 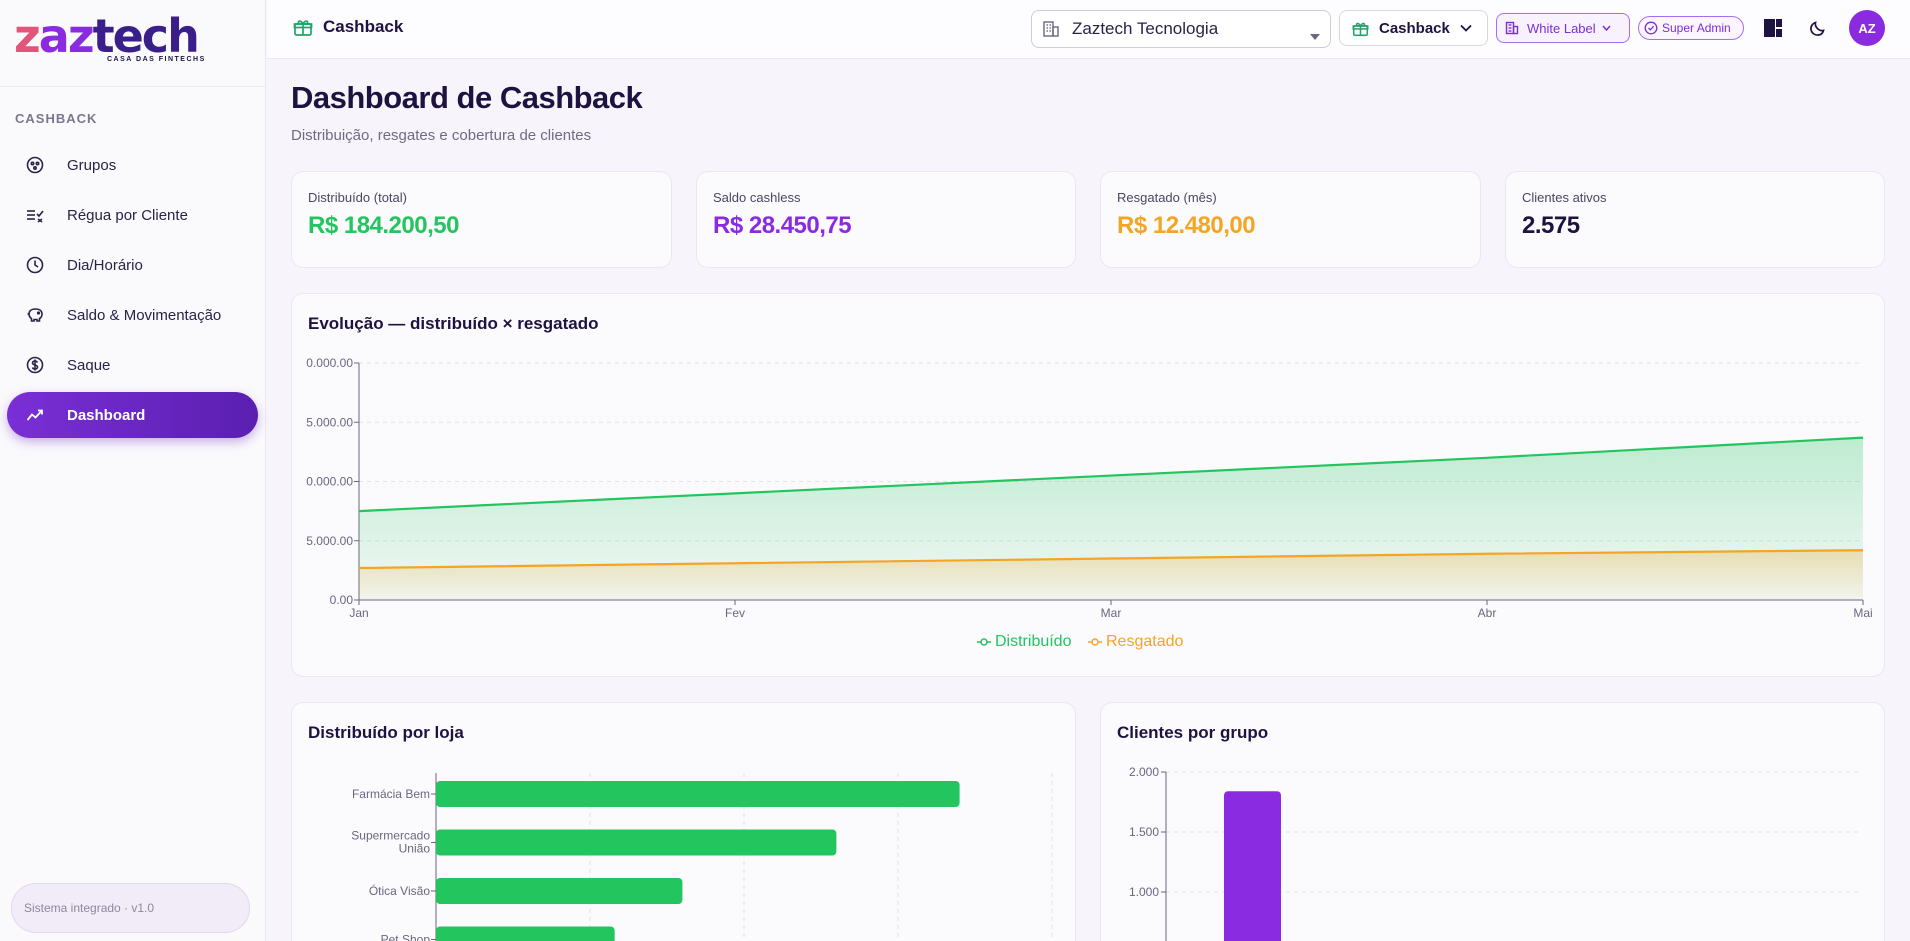 What do you see at coordinates (735, 613) in the screenshot?
I see `x-tick-label: Fev` at bounding box center [735, 613].